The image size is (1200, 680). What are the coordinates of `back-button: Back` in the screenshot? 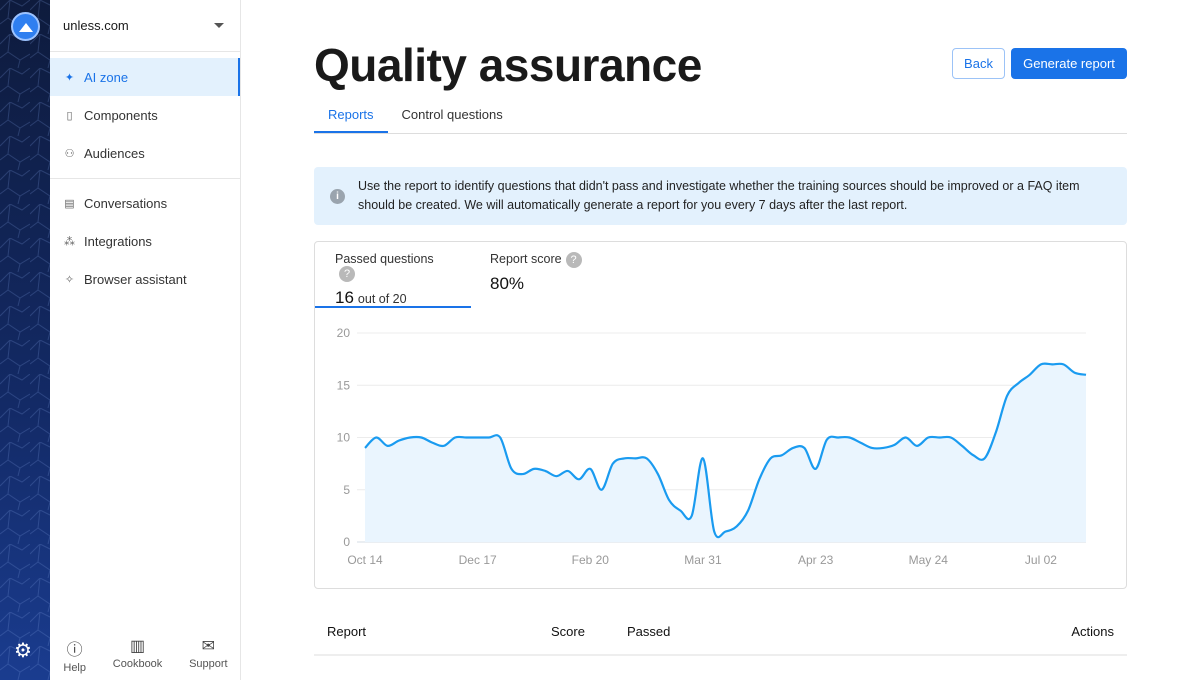 It's located at (978, 63).